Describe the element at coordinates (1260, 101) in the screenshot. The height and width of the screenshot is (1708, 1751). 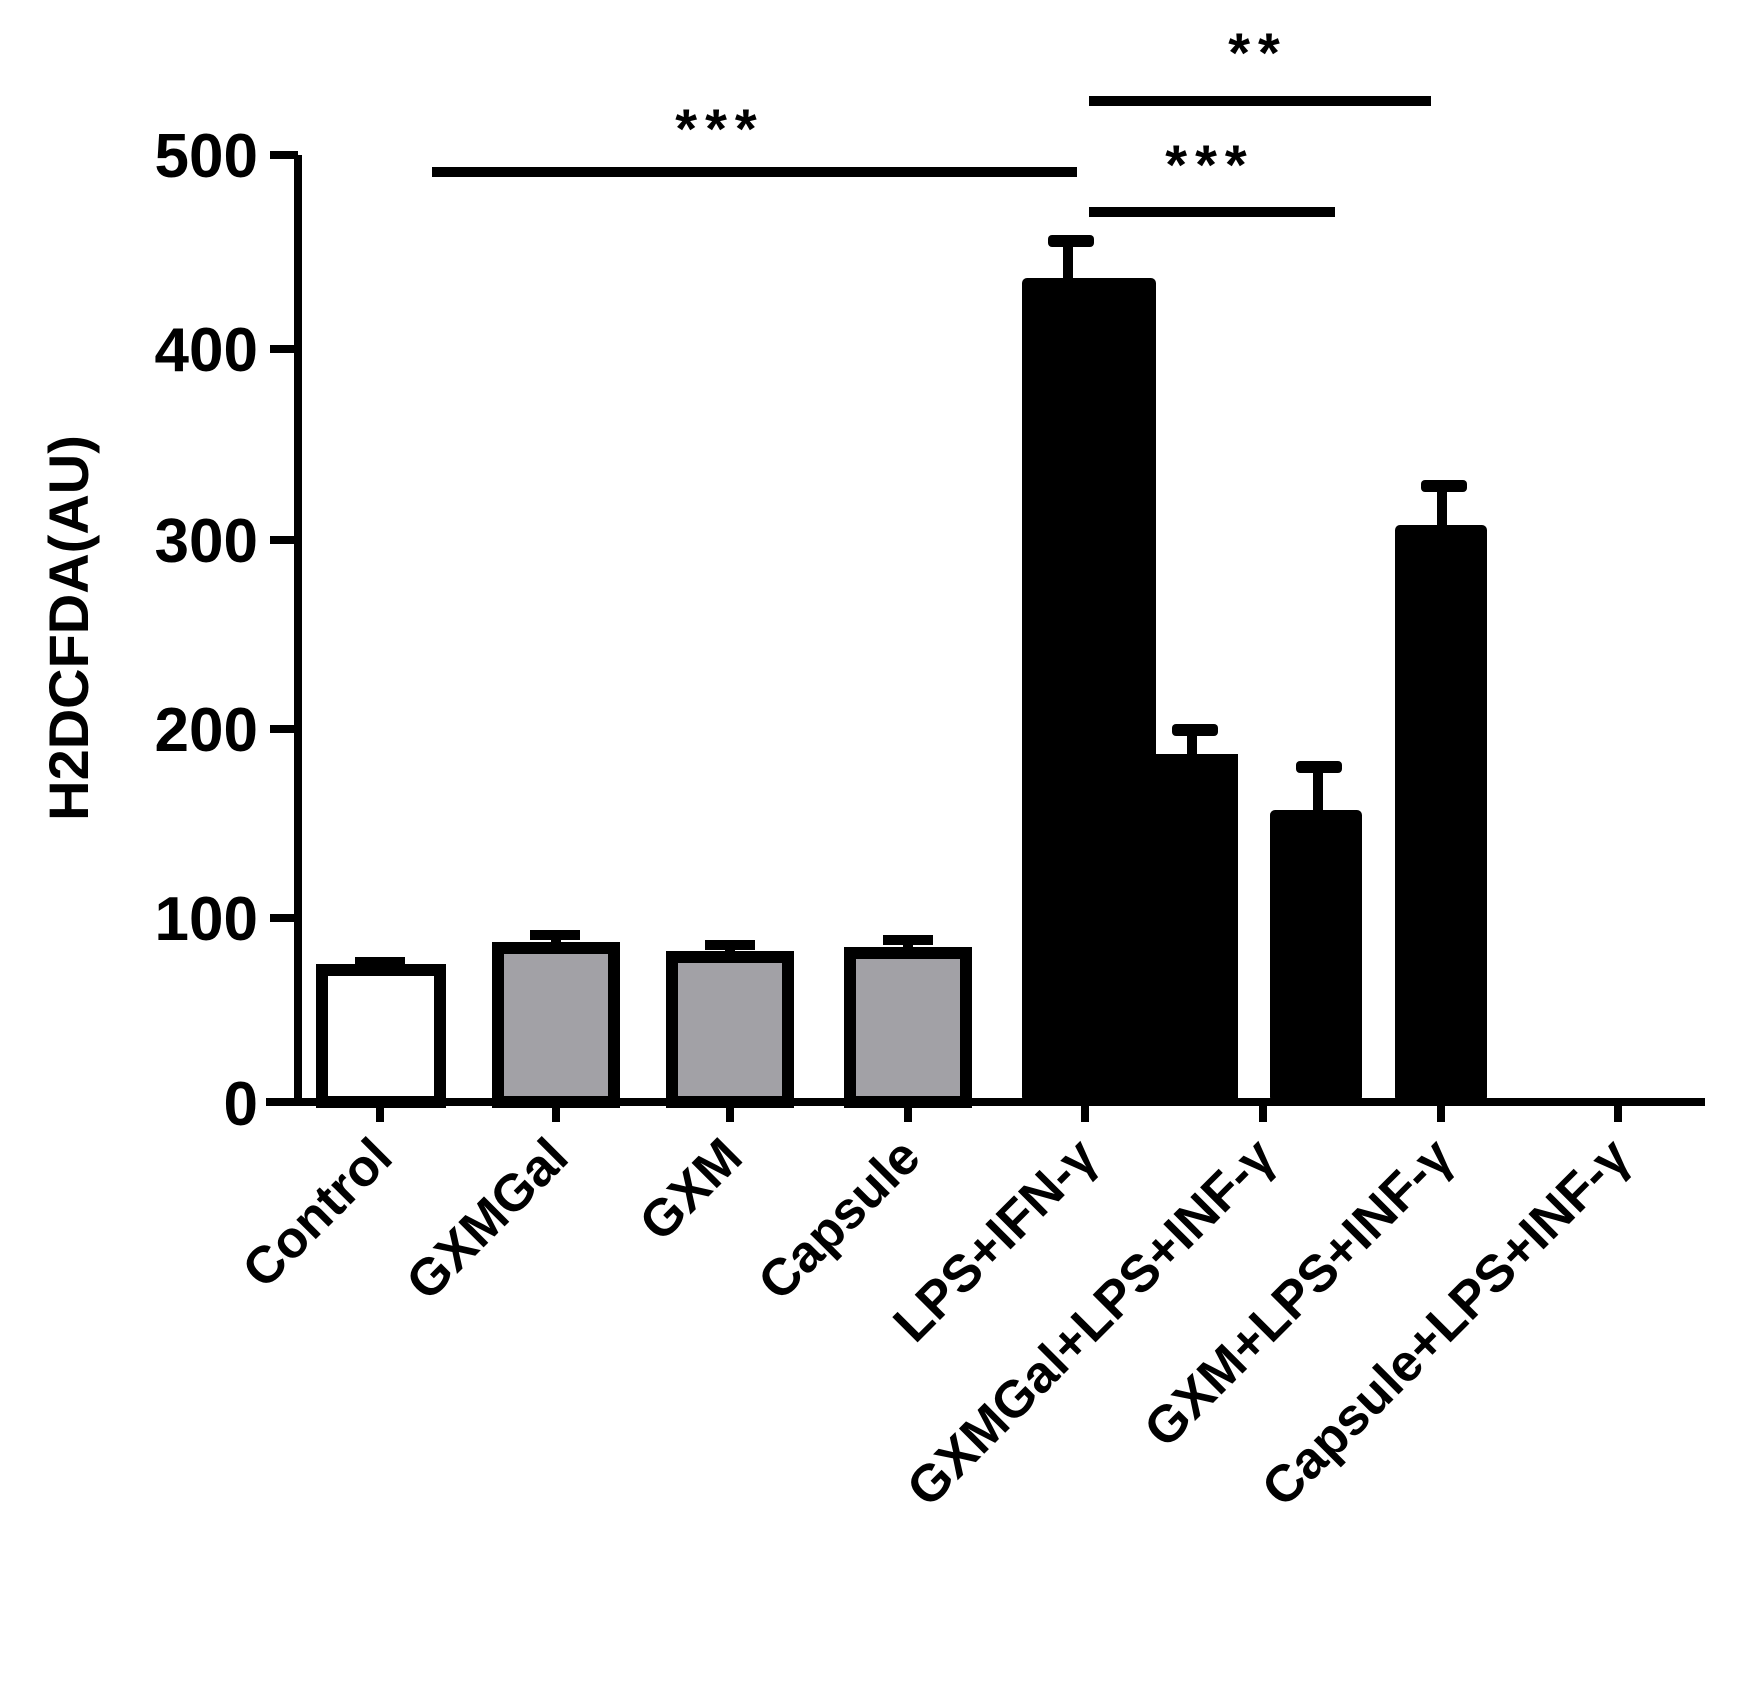
I see `sig-bar-lps-vs-capsule` at that location.